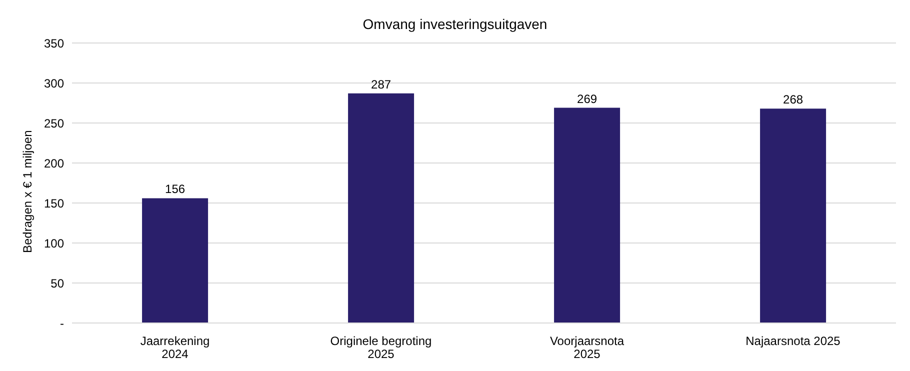 The width and height of the screenshot is (910, 371). I want to click on data-label: 268, so click(793, 99).